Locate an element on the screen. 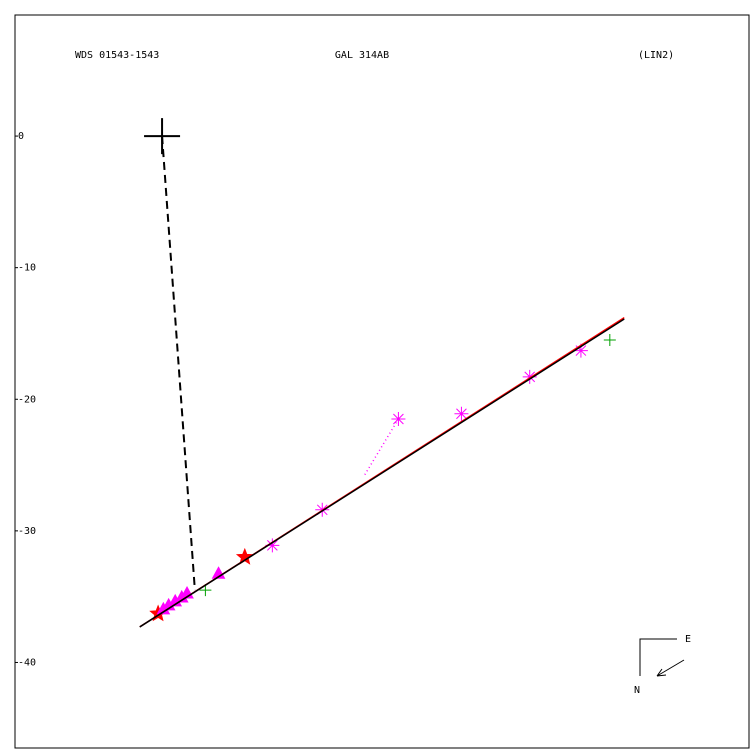  compass-east: E is located at coordinates (688, 639).